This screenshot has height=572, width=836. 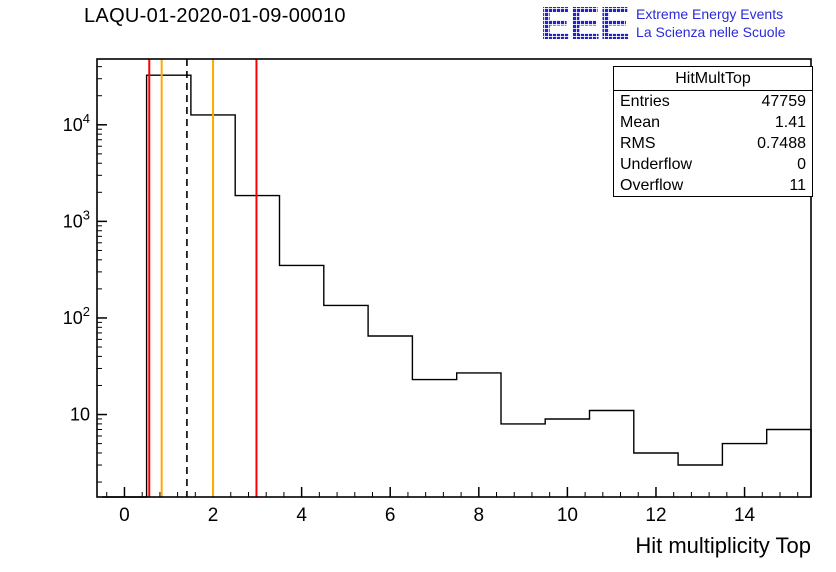 I want to click on svg-text: 6, so click(x=390, y=515).